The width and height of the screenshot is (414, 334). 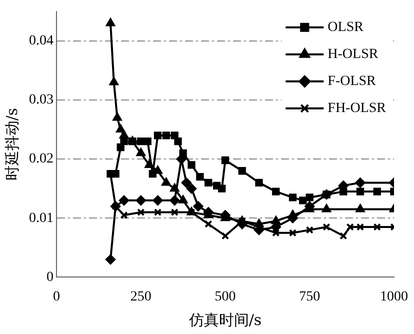 What do you see at coordinates (346, 28) in the screenshot?
I see `legend-label: OLSR` at bounding box center [346, 28].